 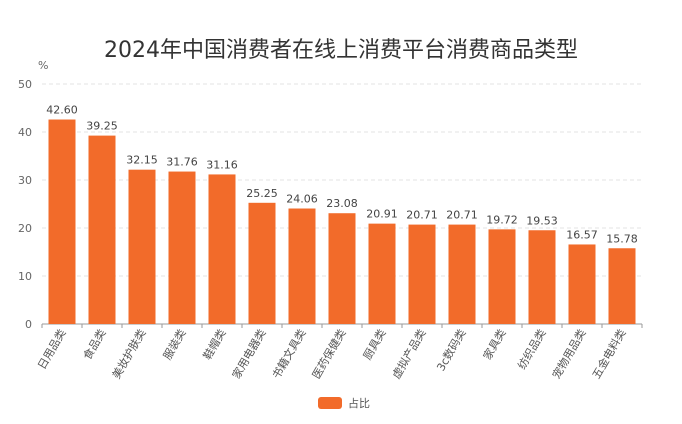 What do you see at coordinates (51, 349) in the screenshot?
I see `x-tick-label: 日用品类` at bounding box center [51, 349].